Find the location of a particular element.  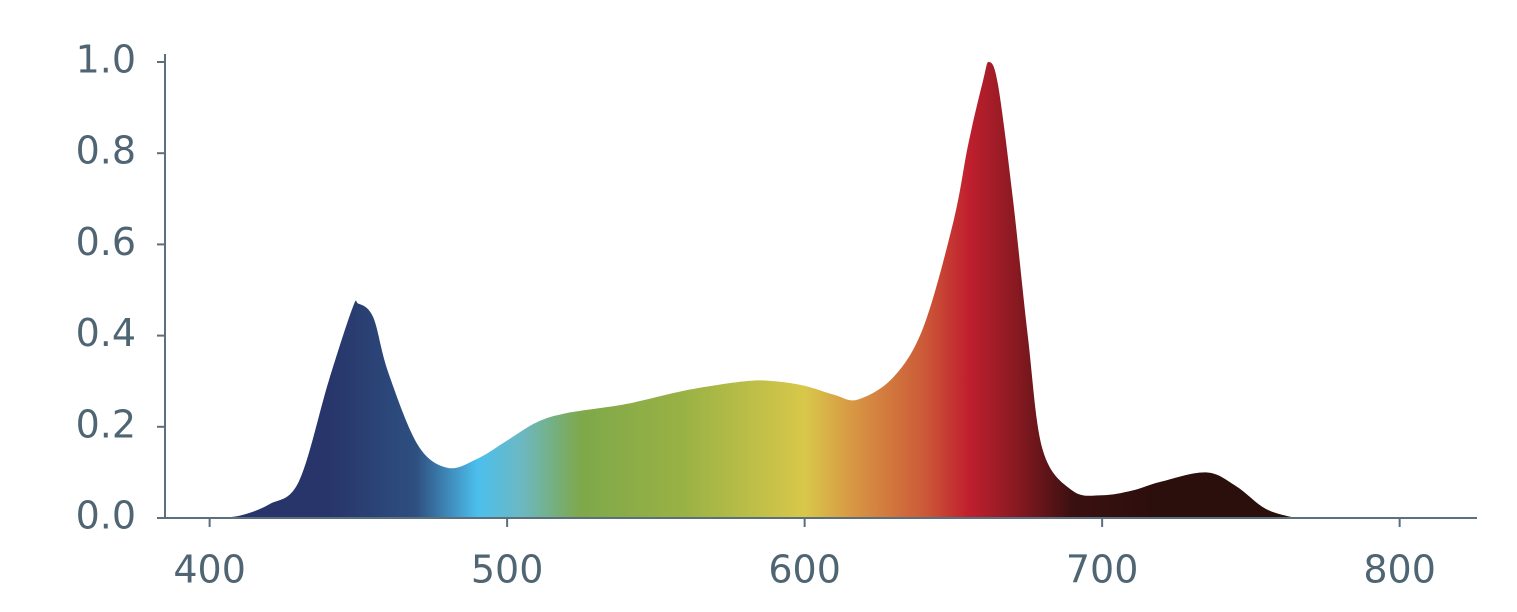

x-tick-label: 400 is located at coordinates (209, 570).